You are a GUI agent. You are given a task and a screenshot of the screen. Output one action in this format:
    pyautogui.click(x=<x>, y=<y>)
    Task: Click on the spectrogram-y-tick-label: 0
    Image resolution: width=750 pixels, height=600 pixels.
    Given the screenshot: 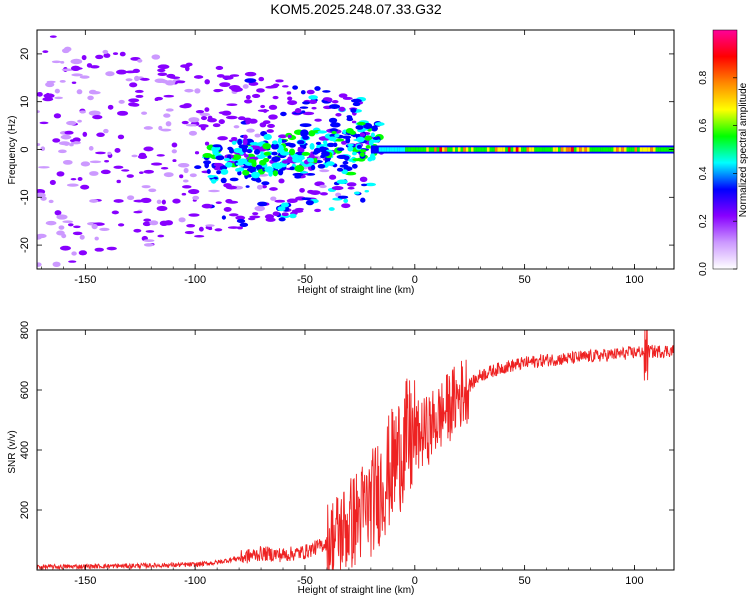 What is the action you would take?
    pyautogui.click(x=25, y=149)
    